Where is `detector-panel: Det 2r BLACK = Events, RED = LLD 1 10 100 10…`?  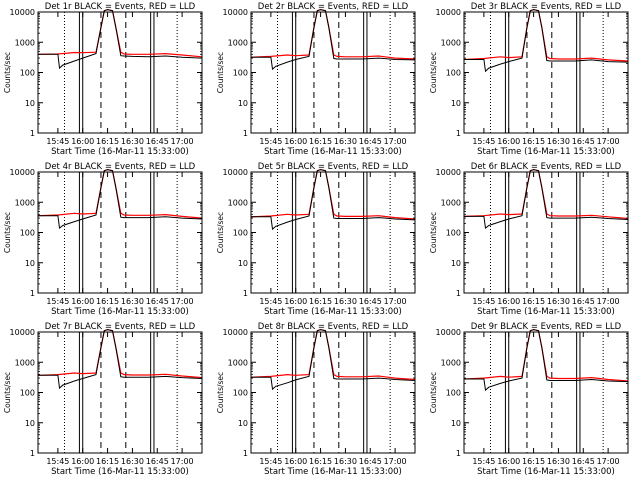 detector-panel: Det 2r BLACK = Events, RED = LLD 1 10 100 10… is located at coordinates (316, 79).